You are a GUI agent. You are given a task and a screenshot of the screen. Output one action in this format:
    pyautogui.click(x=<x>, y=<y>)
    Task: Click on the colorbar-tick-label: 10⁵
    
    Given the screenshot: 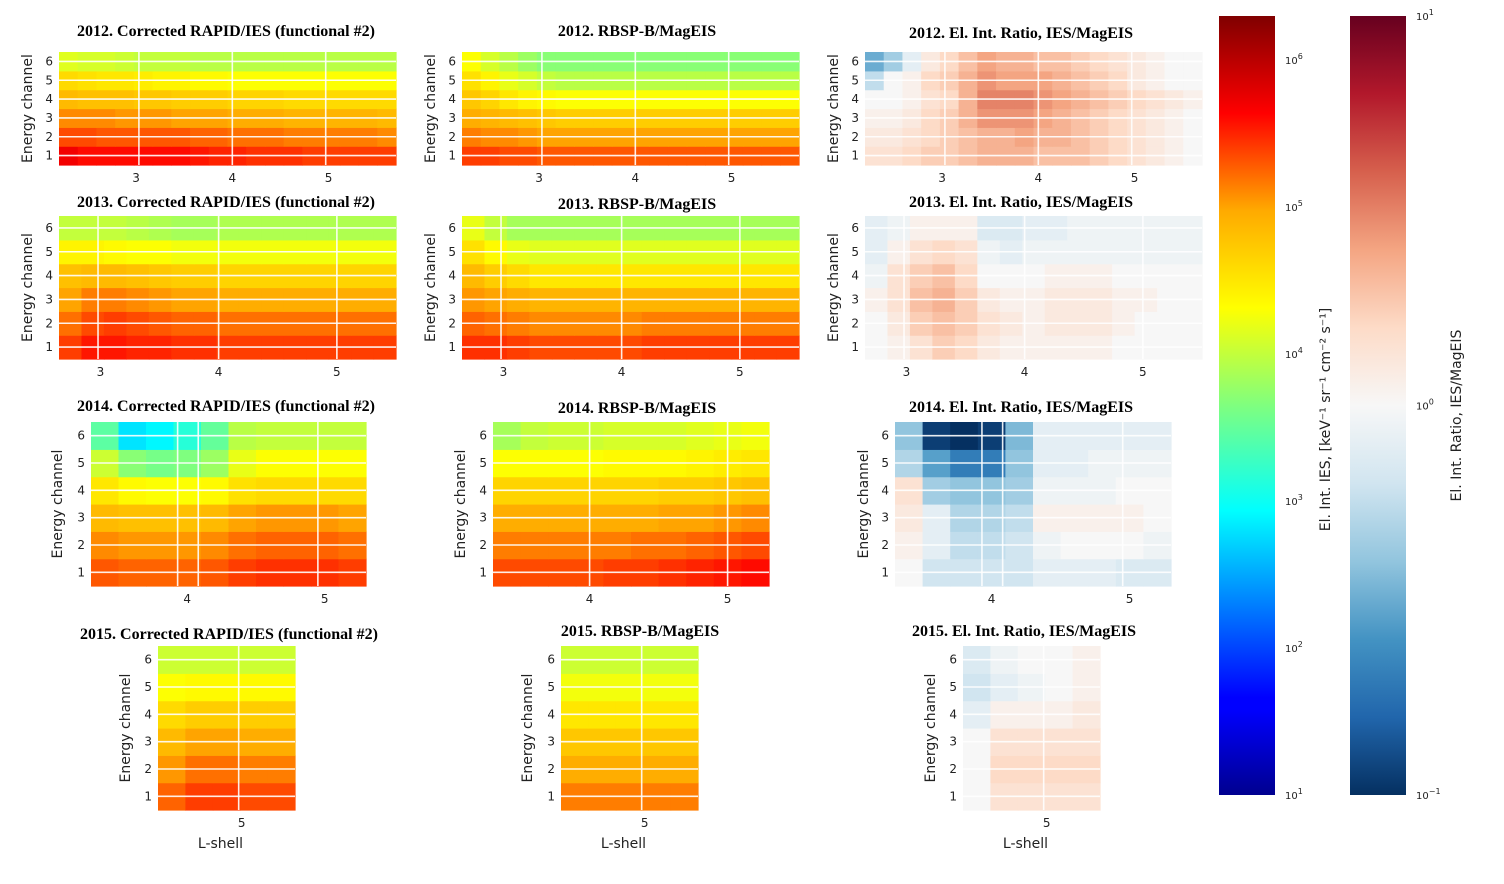 What is the action you would take?
    pyautogui.click(x=1294, y=206)
    